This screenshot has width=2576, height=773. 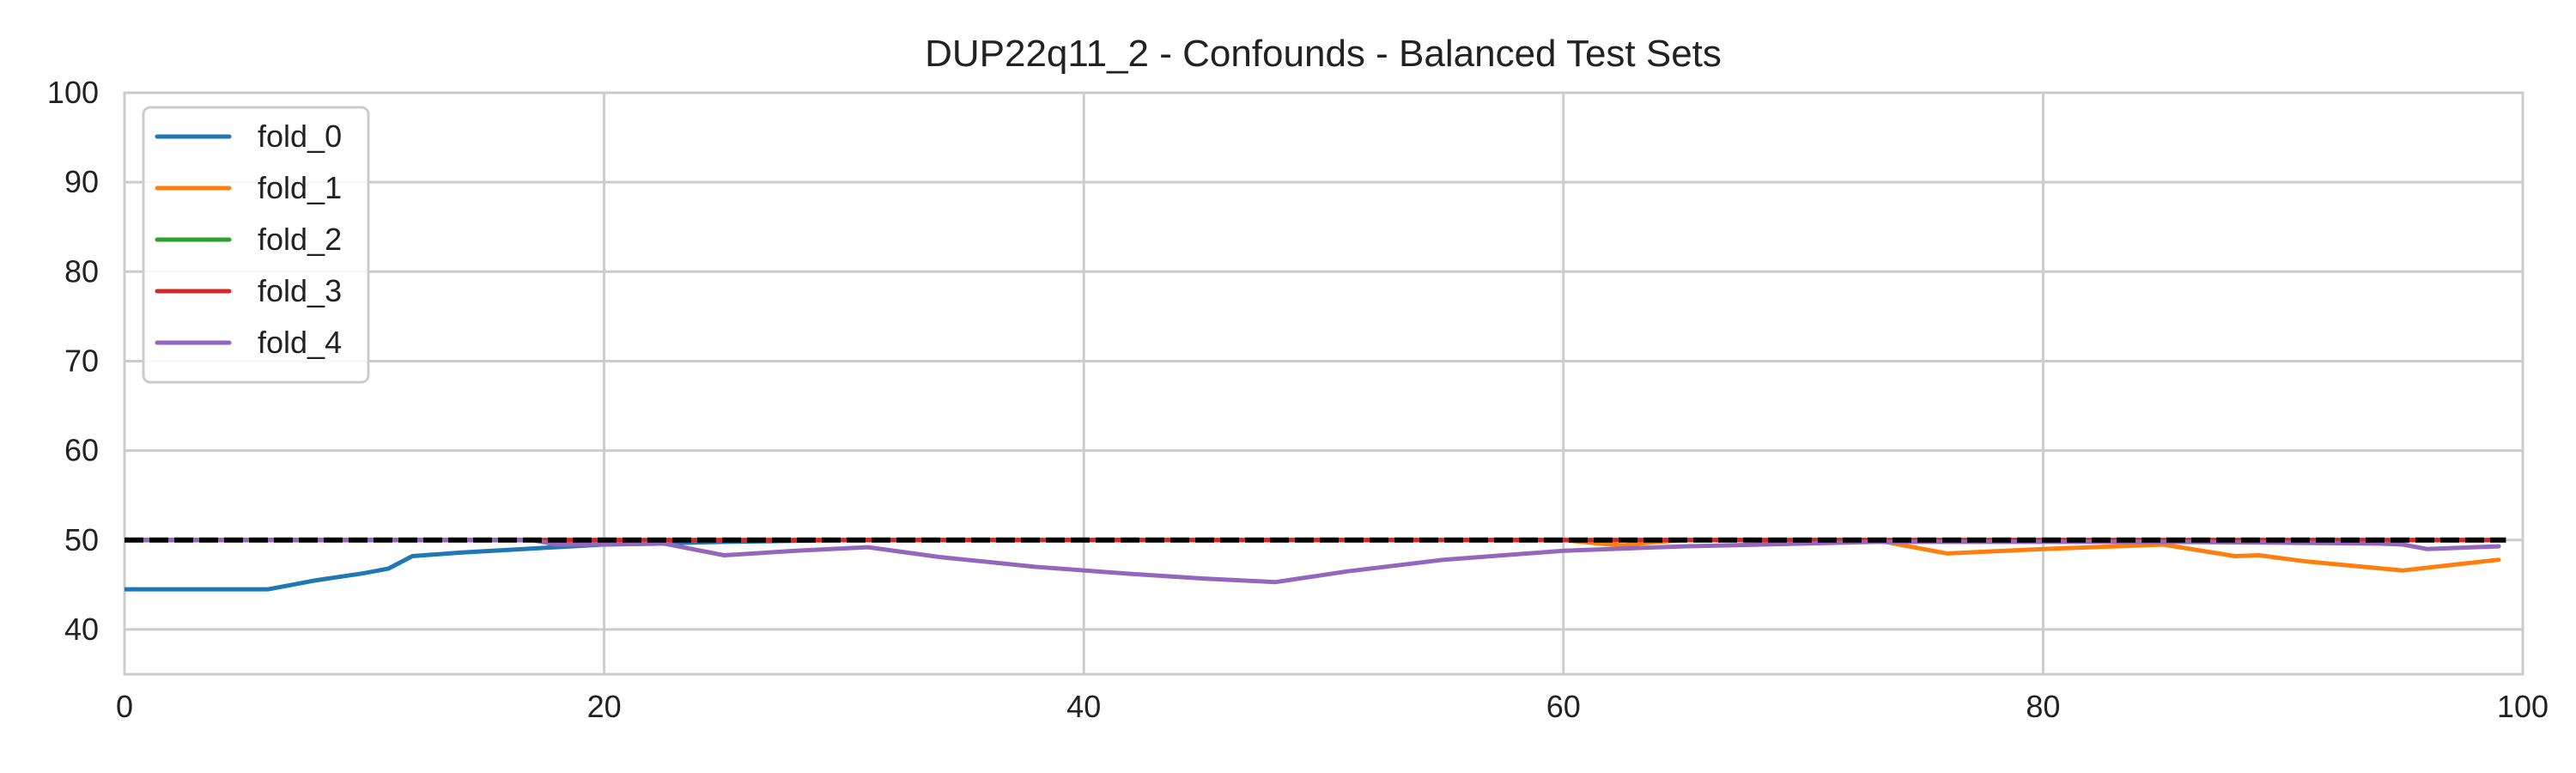 What do you see at coordinates (82, 181) in the screenshot?
I see `y-tick-label: 90` at bounding box center [82, 181].